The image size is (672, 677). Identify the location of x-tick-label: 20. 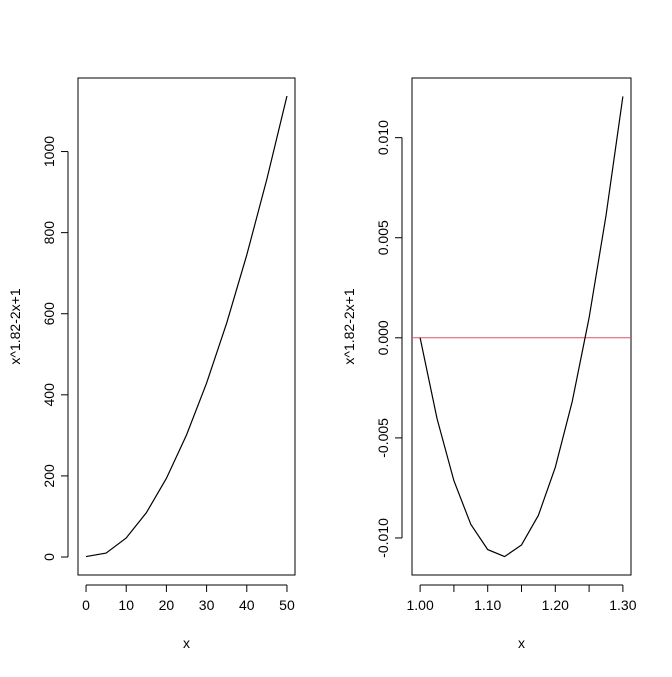
(167, 605).